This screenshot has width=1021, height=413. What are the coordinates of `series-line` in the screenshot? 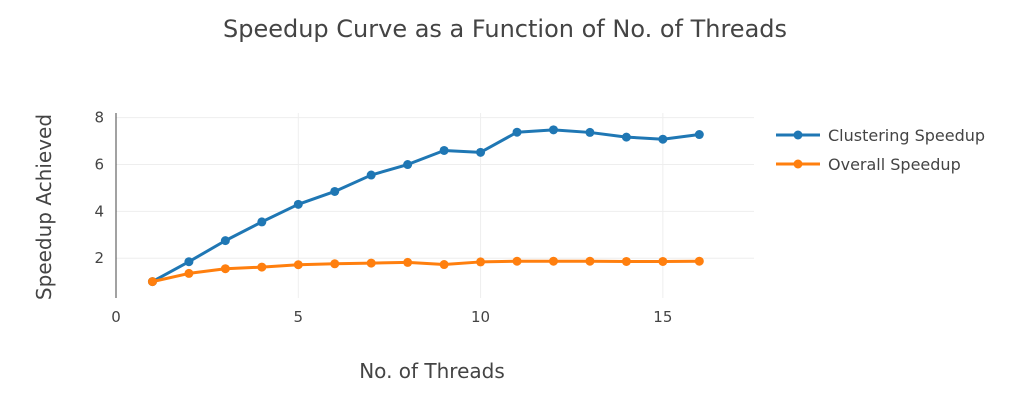 It's located at (426, 271).